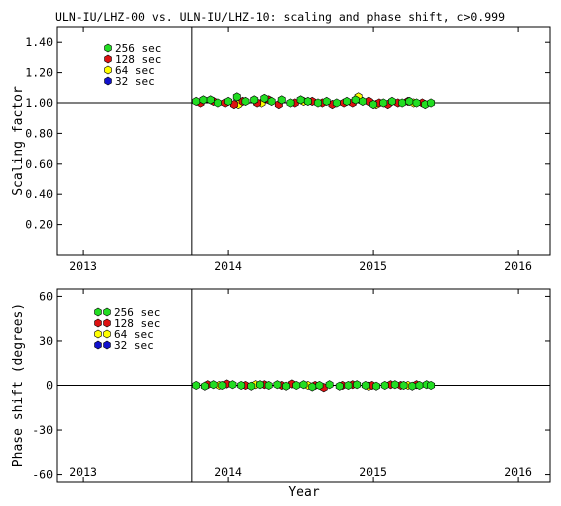 The image size is (561, 506). I want to click on phase-x-tick-label: 2016, so click(518, 472).